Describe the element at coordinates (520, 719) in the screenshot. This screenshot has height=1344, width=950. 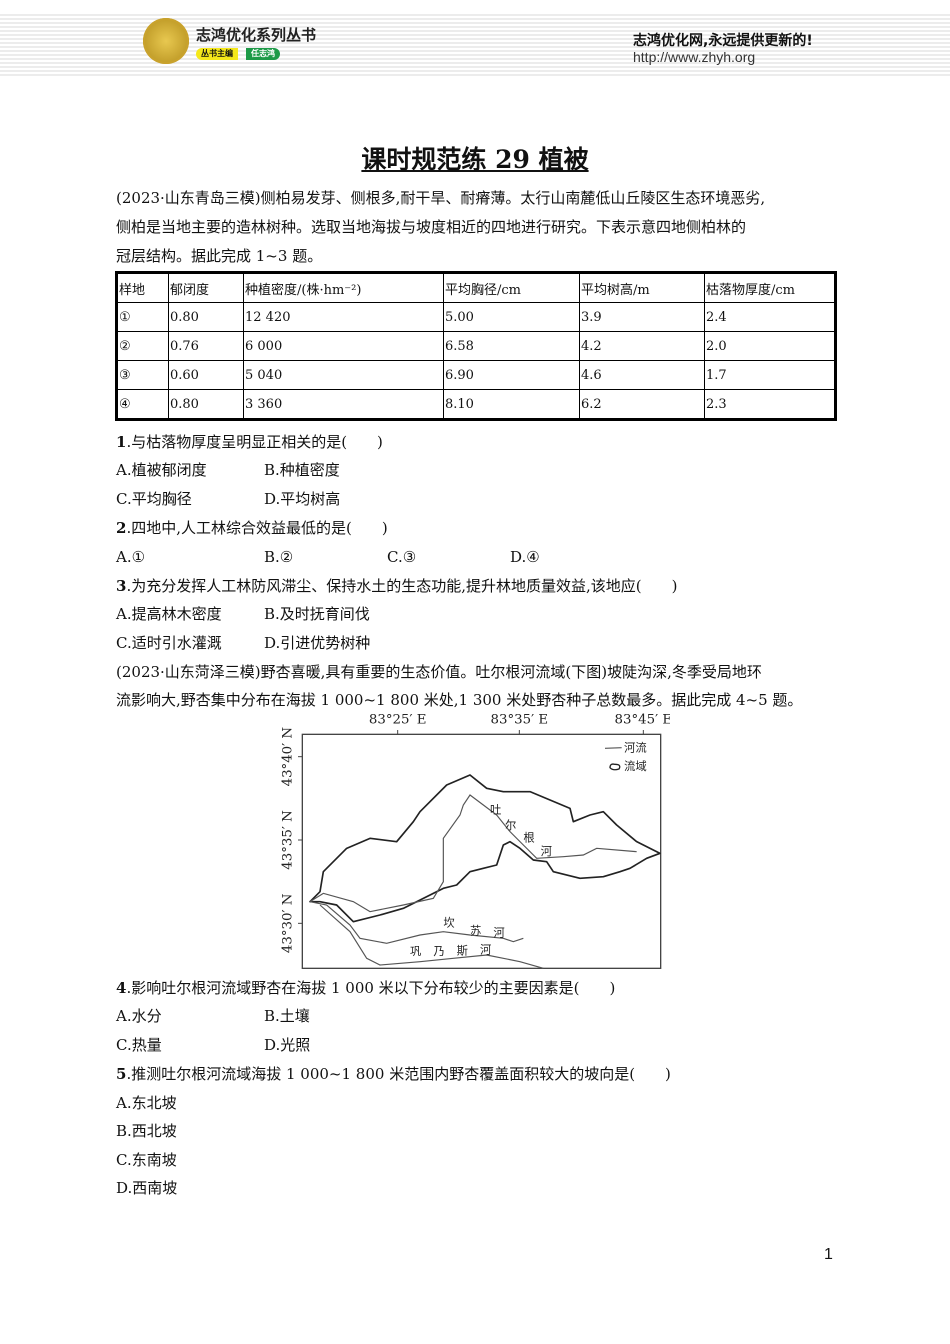
I see `lon-label: 83°35′ E` at that location.